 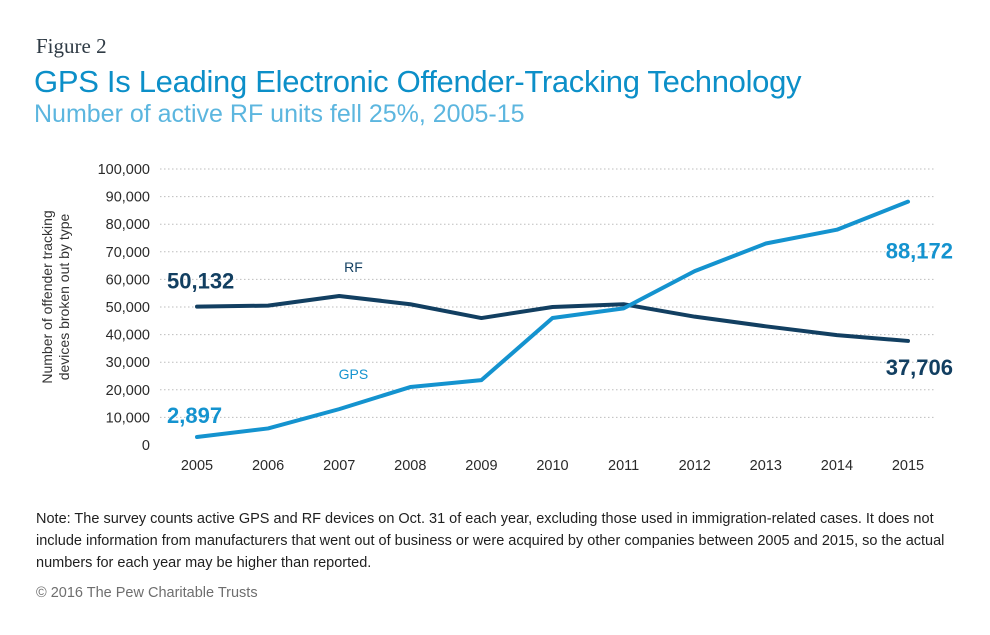 I want to click on series-labels: RF GPS, so click(x=354, y=320).